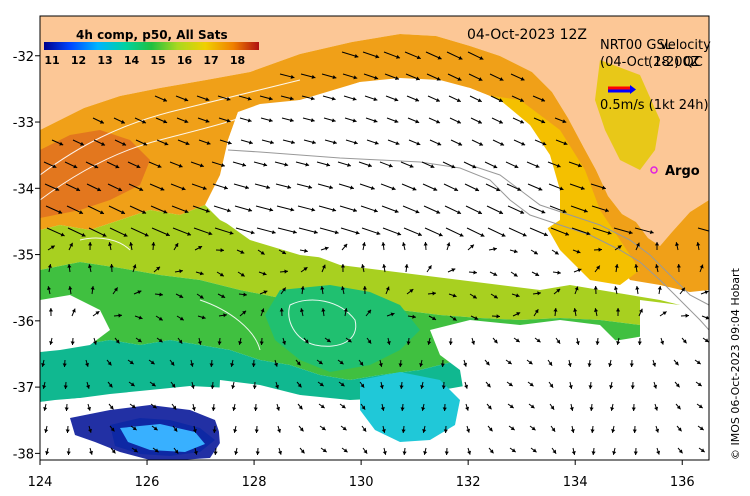  Describe the element at coordinates (654, 170) in the screenshot. I see `argo-marker` at that location.